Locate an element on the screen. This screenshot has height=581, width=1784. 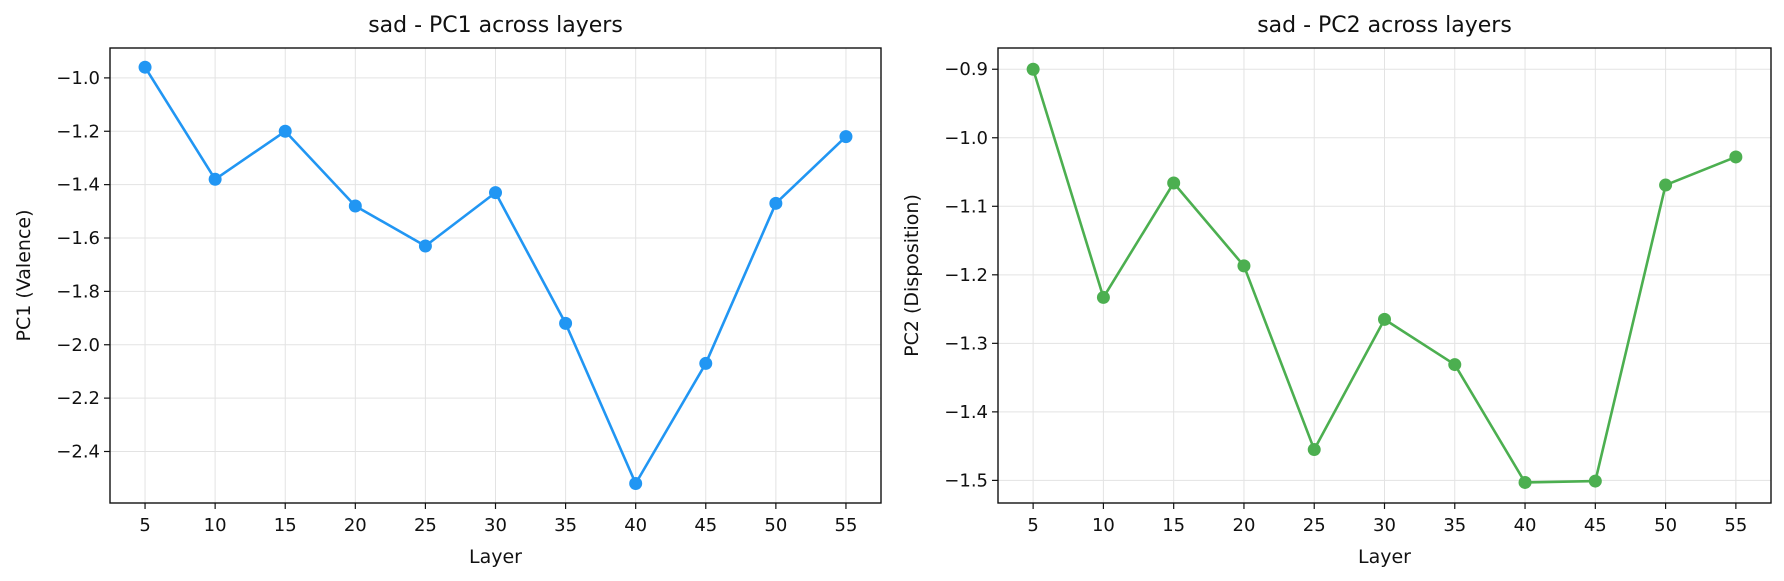
y-axis-label: PC1 (Valence) is located at coordinates (24, 276).